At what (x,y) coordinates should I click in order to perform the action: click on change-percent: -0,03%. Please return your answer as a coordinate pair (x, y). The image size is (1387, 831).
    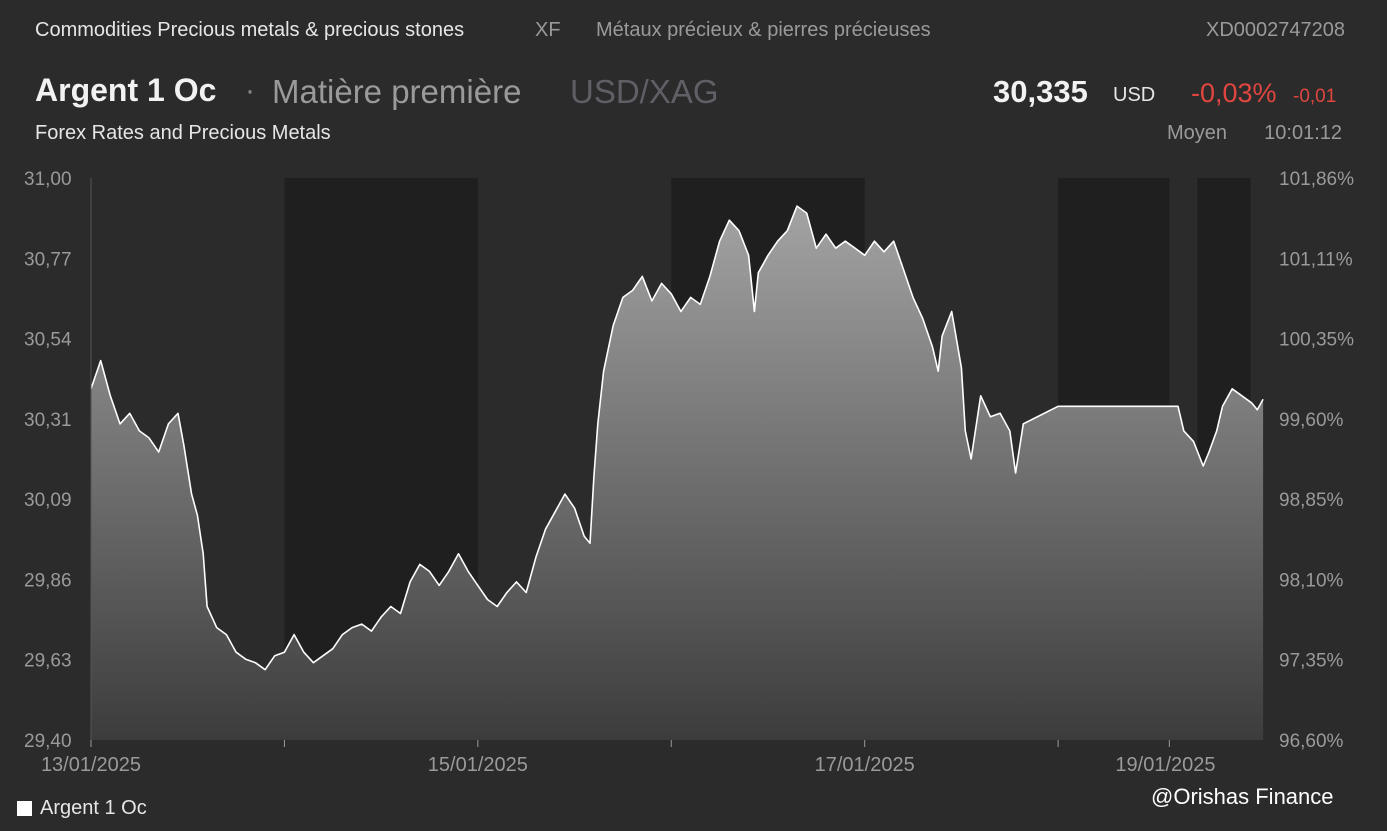
    Looking at the image, I should click on (1234, 93).